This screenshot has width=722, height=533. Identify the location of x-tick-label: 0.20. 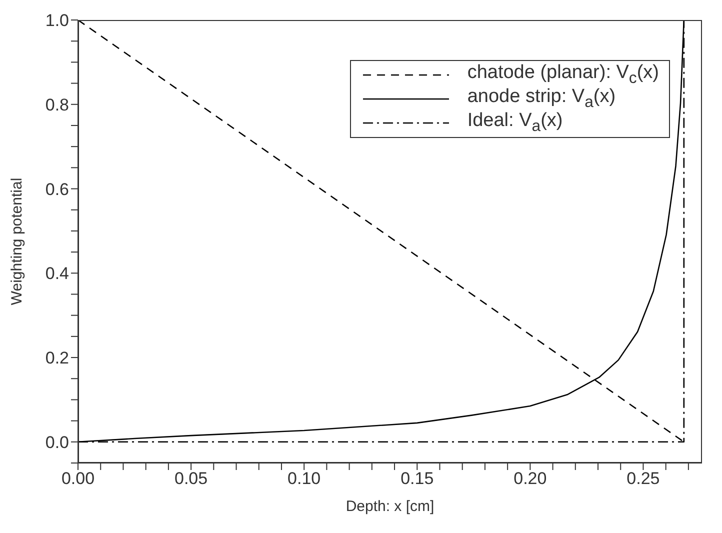
(530, 478).